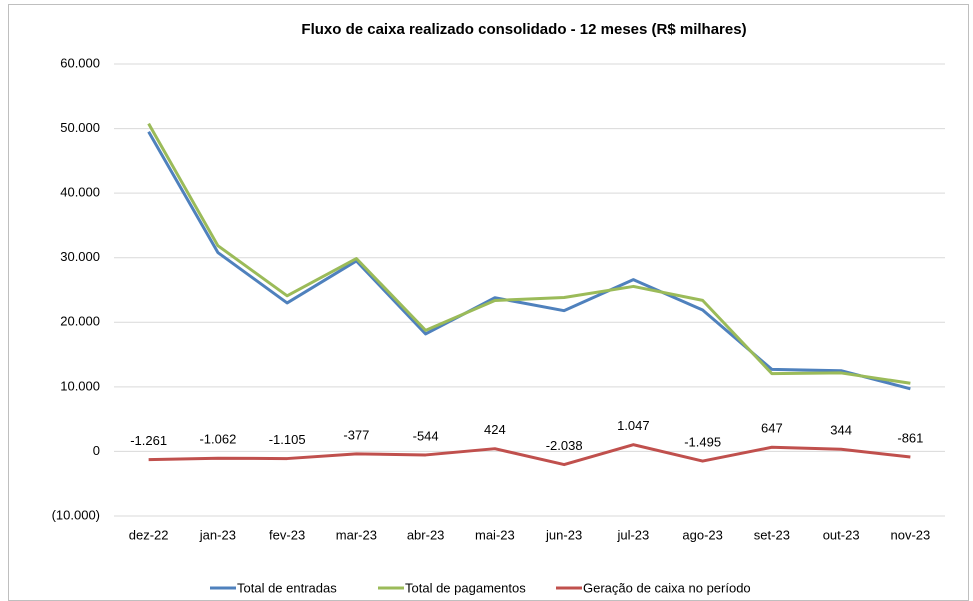 This screenshot has height=601, width=973. I want to click on data-label: -1.105, so click(287, 439).